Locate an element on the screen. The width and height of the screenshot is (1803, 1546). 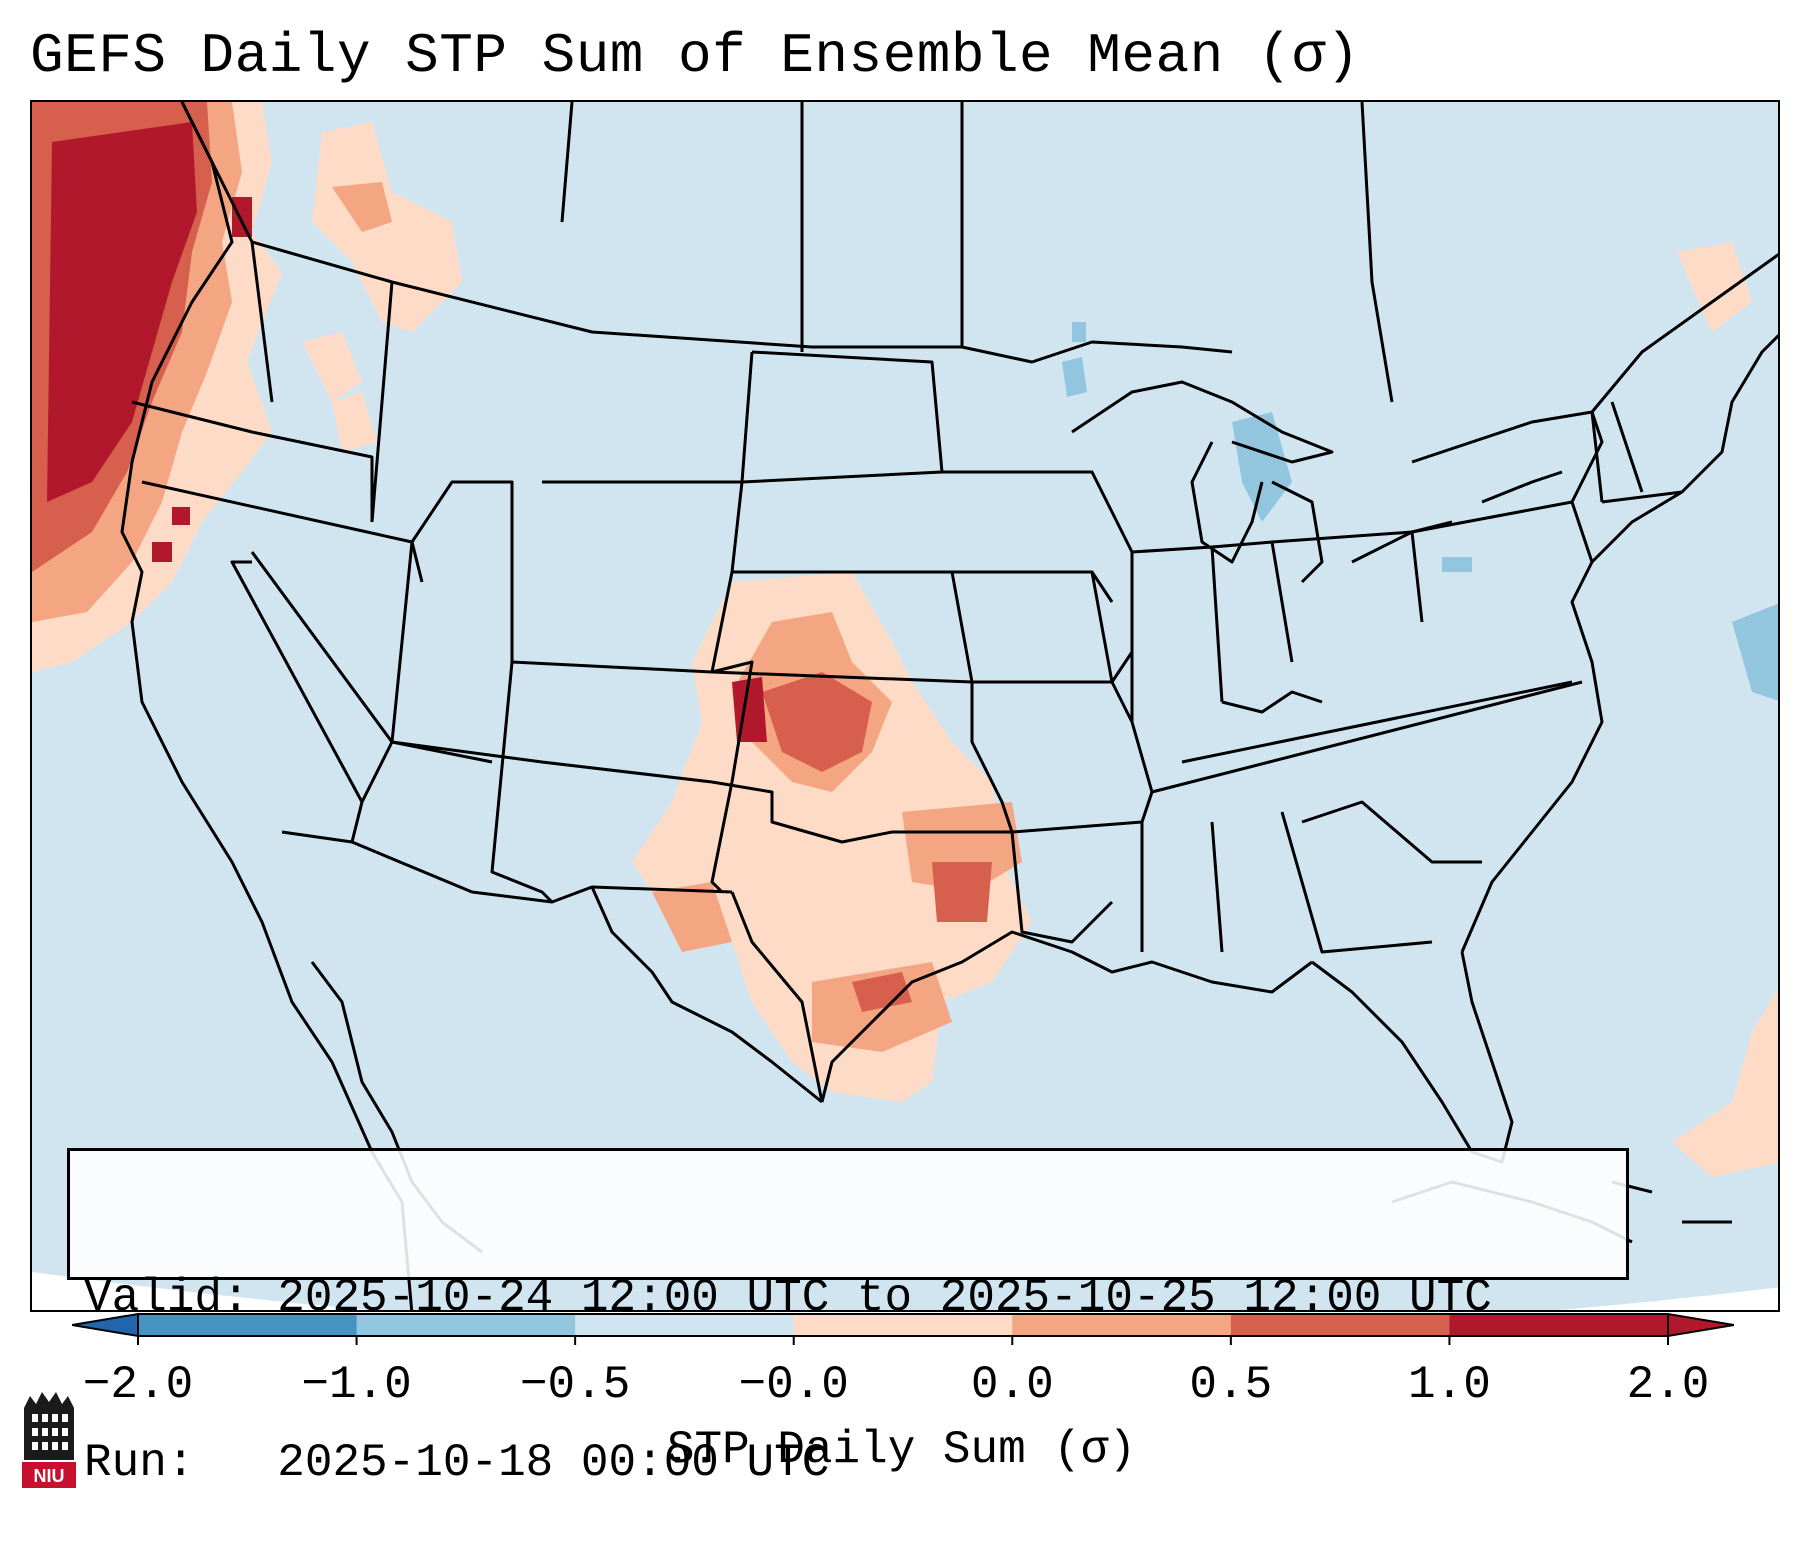
colorbar-tick-label: 0.5 is located at coordinates (1231, 1385).